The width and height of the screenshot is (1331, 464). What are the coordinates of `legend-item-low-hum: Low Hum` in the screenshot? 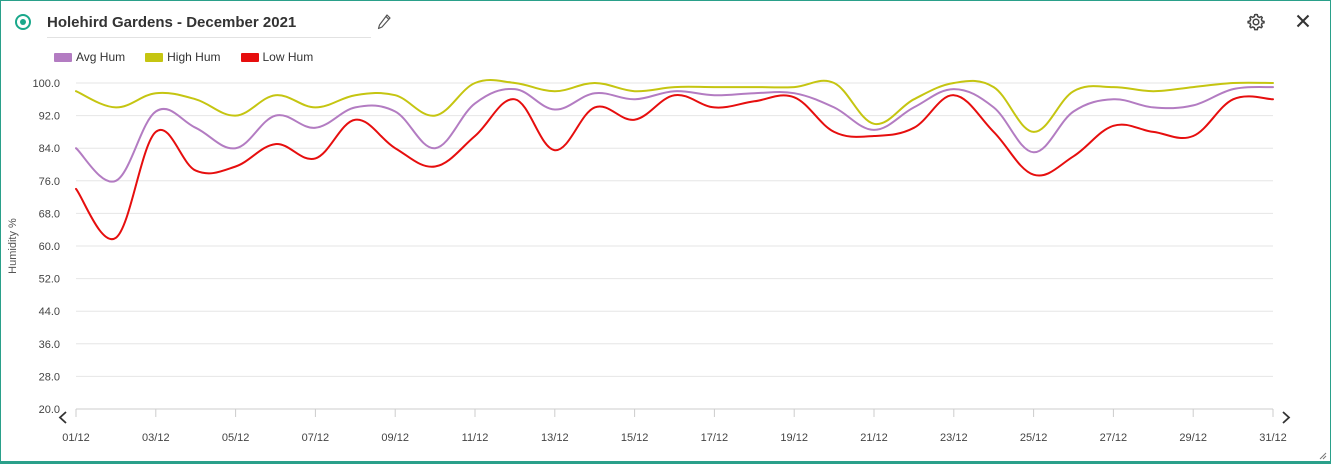 It's located at (276, 57).